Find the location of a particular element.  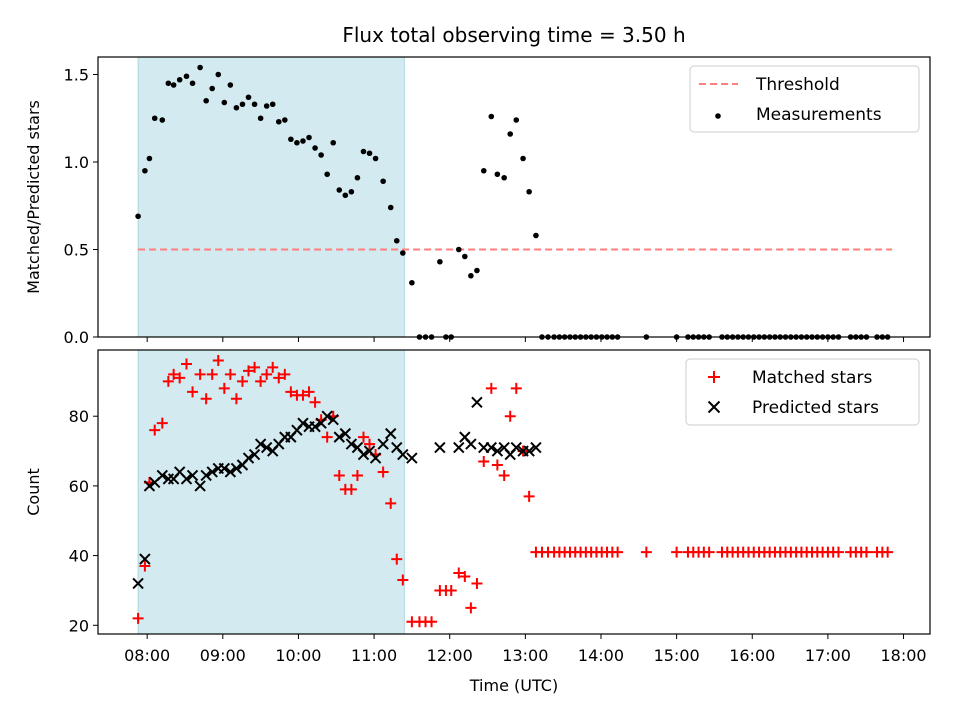

legend-box is located at coordinates (802, 392).